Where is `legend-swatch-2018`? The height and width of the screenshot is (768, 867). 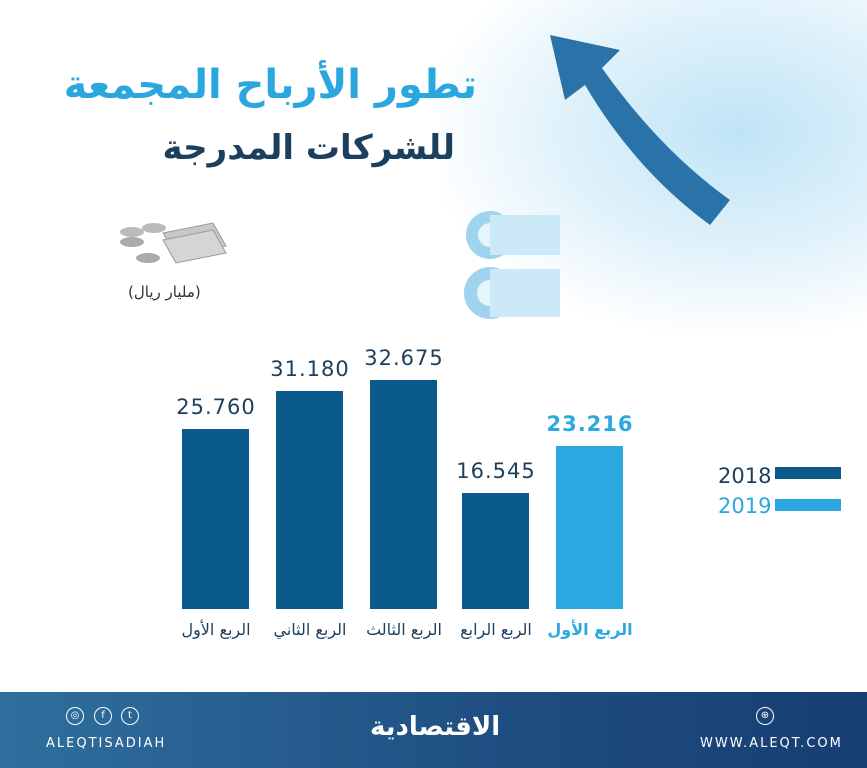
legend-swatch-2018 is located at coordinates (808, 473).